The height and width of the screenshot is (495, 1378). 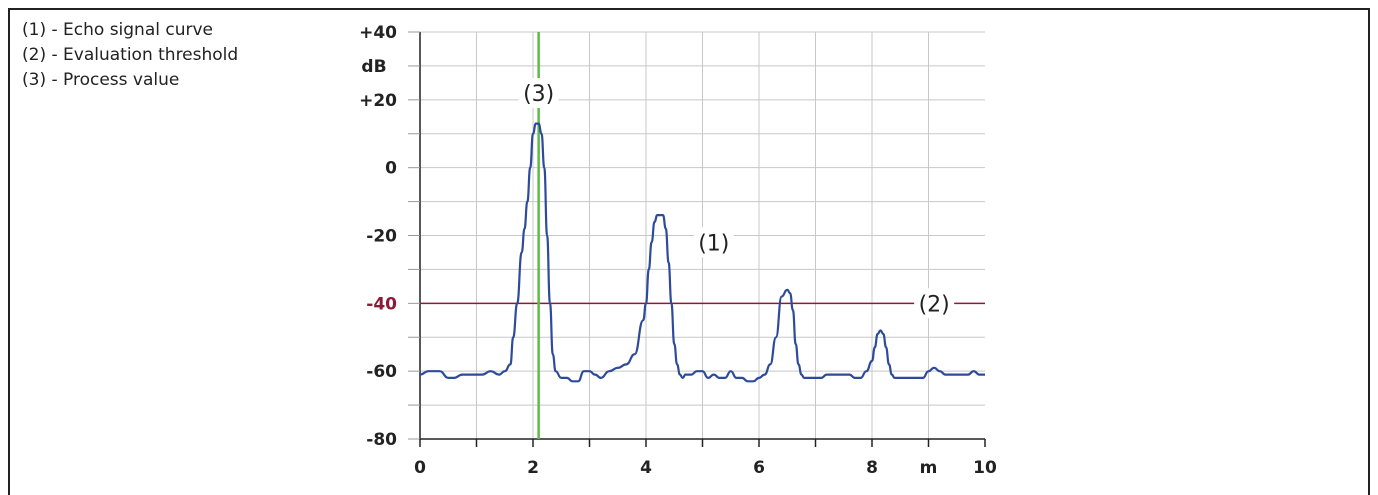 I want to click on y-tick-label: +40, so click(x=378, y=33).